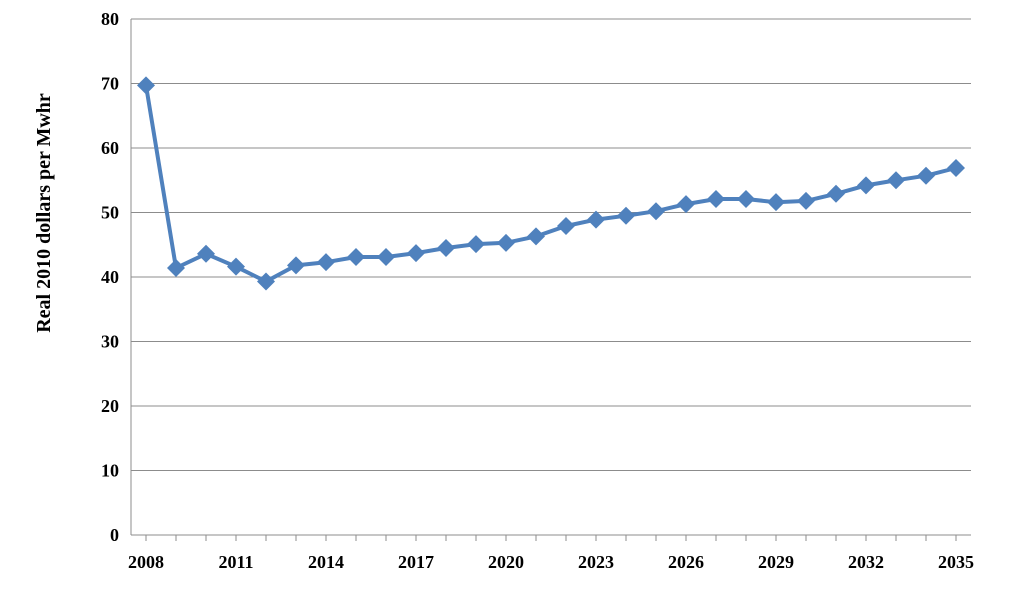 The width and height of the screenshot is (1024, 608). Describe the element at coordinates (110, 84) in the screenshot. I see `y-tick-label: 70` at that location.